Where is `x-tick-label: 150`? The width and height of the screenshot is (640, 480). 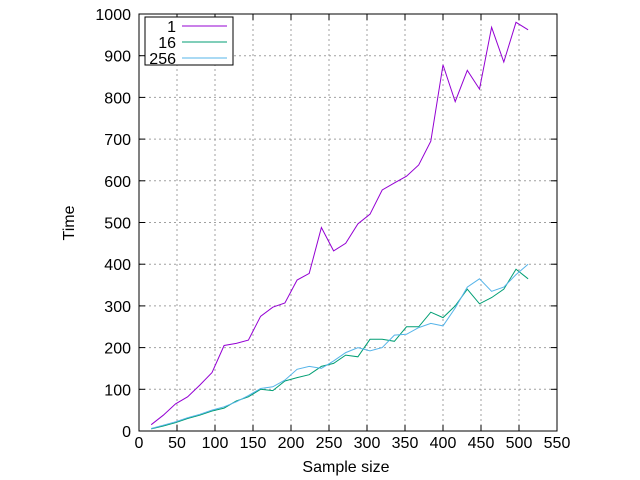 x-tick-label: 150 is located at coordinates (253, 443).